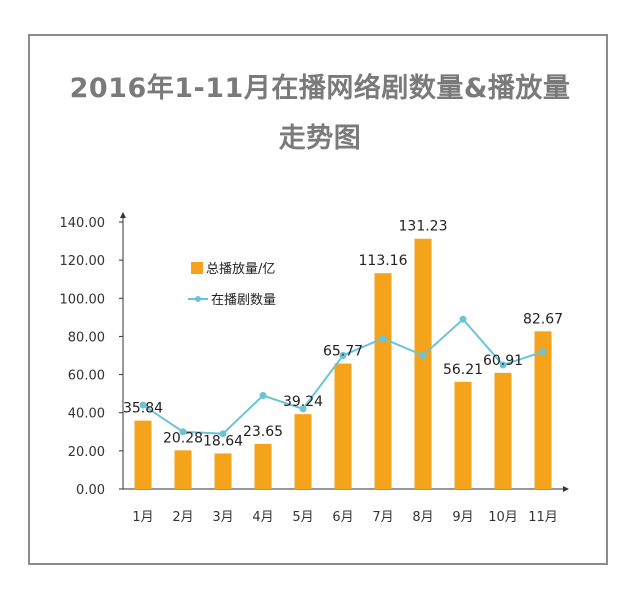 This screenshot has width=640, height=589. Describe the element at coordinates (240, 269) in the screenshot. I see `legend-label-bars: 总播放量/亿` at that location.